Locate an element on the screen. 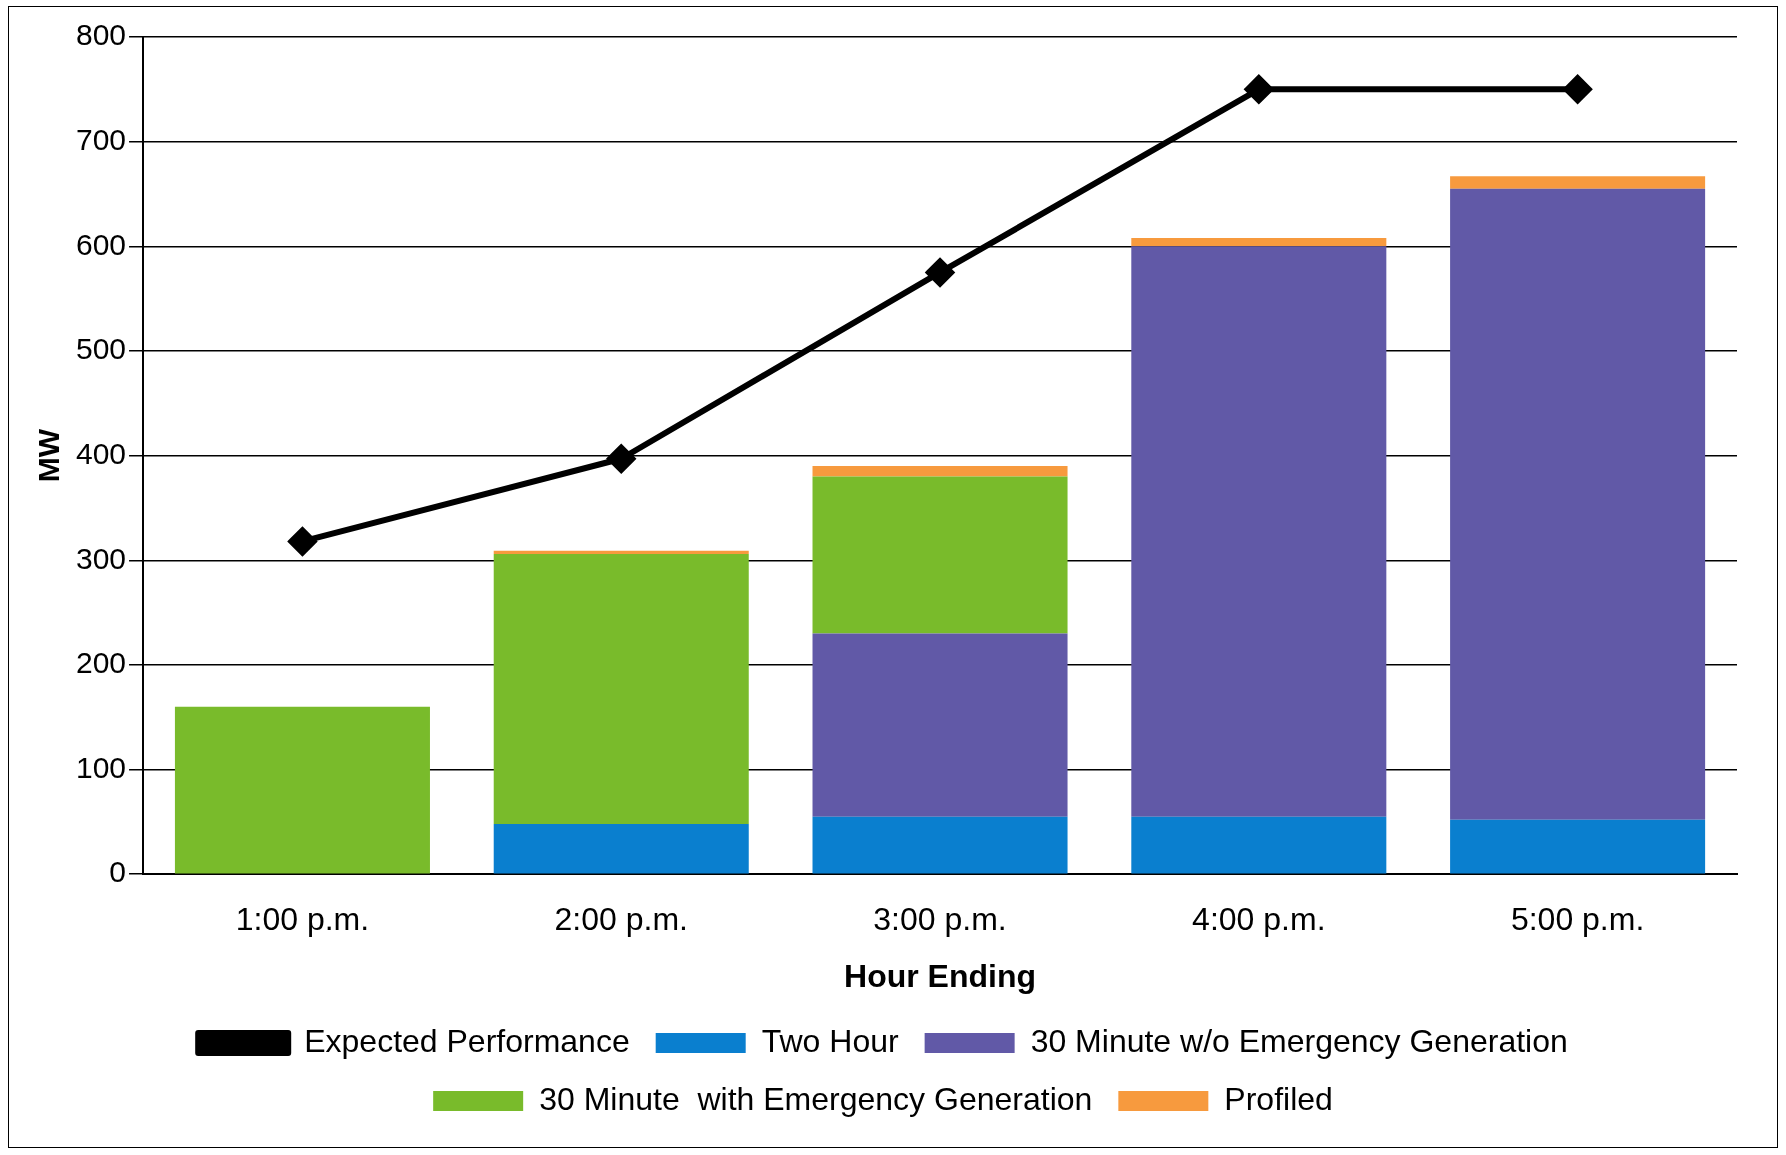  legend-label: 30 Minute w/o Emergency Generation is located at coordinates (1299, 1040).